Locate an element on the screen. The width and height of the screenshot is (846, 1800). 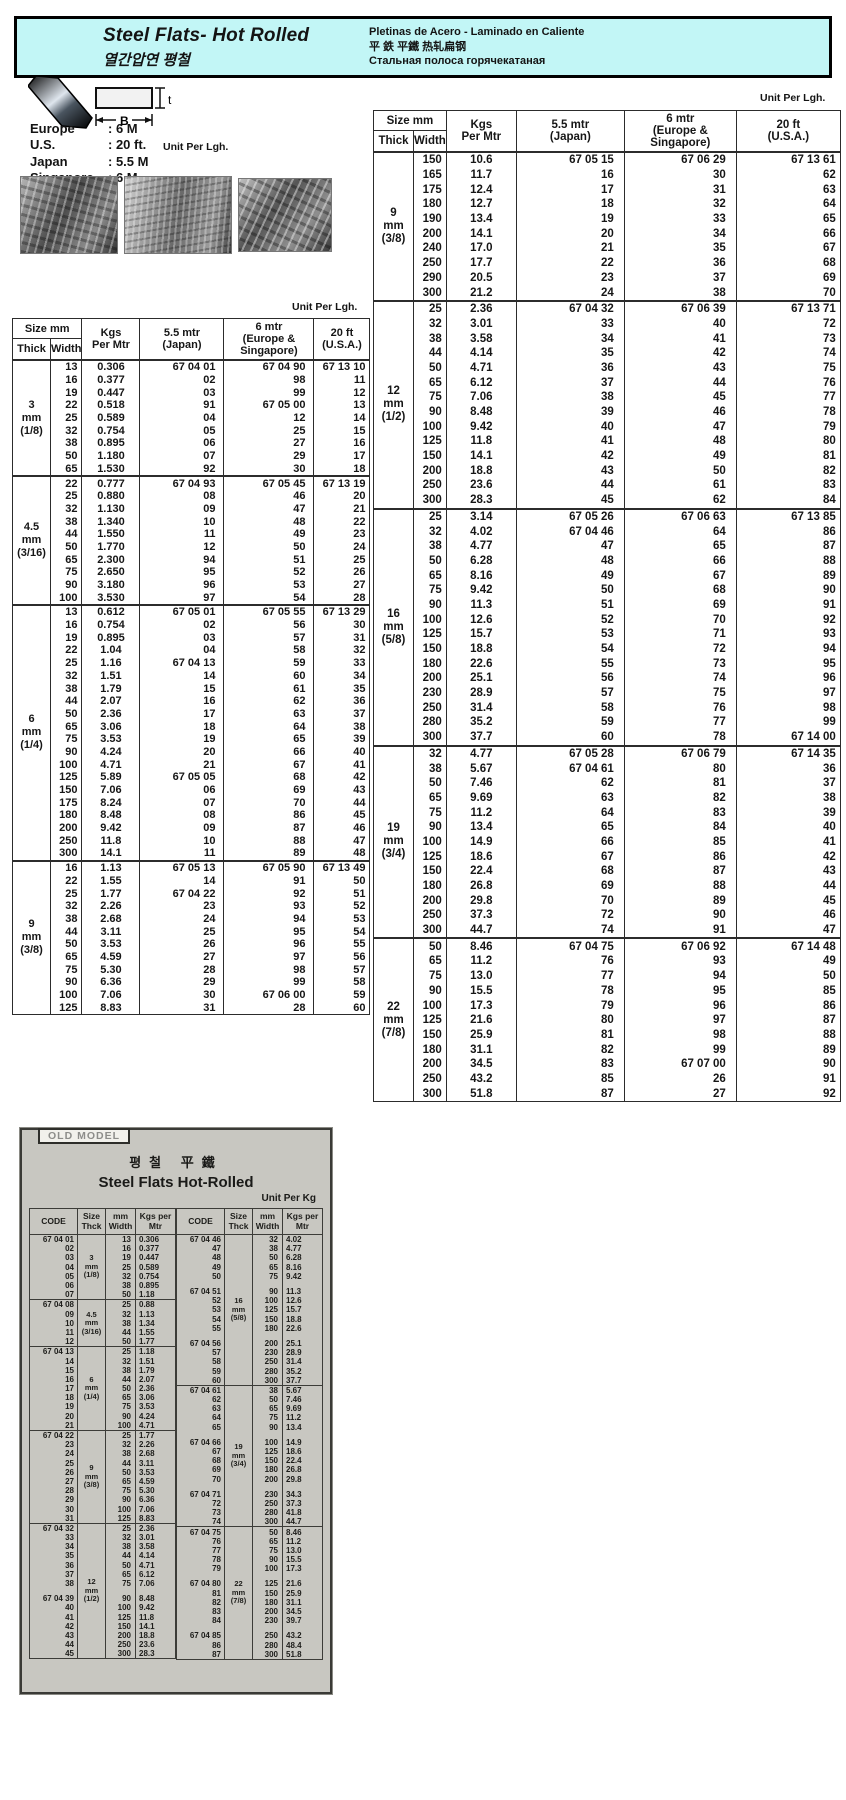
table-row: 38 1.79 15 61 35 is located at coordinates (191, 688).